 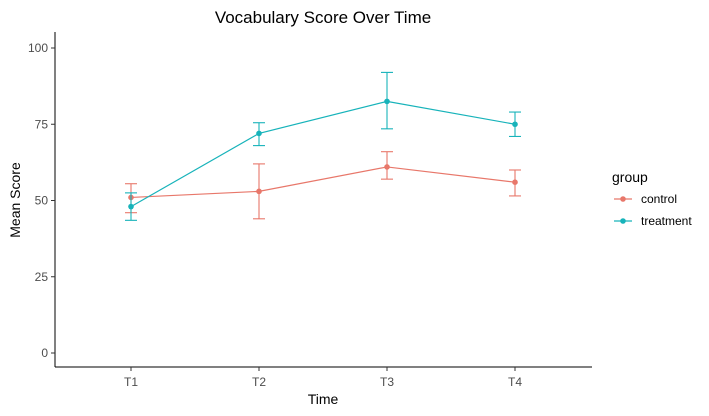 What do you see at coordinates (323, 17) in the screenshot?
I see `chart-title: Vocabulary Score Over Time` at bounding box center [323, 17].